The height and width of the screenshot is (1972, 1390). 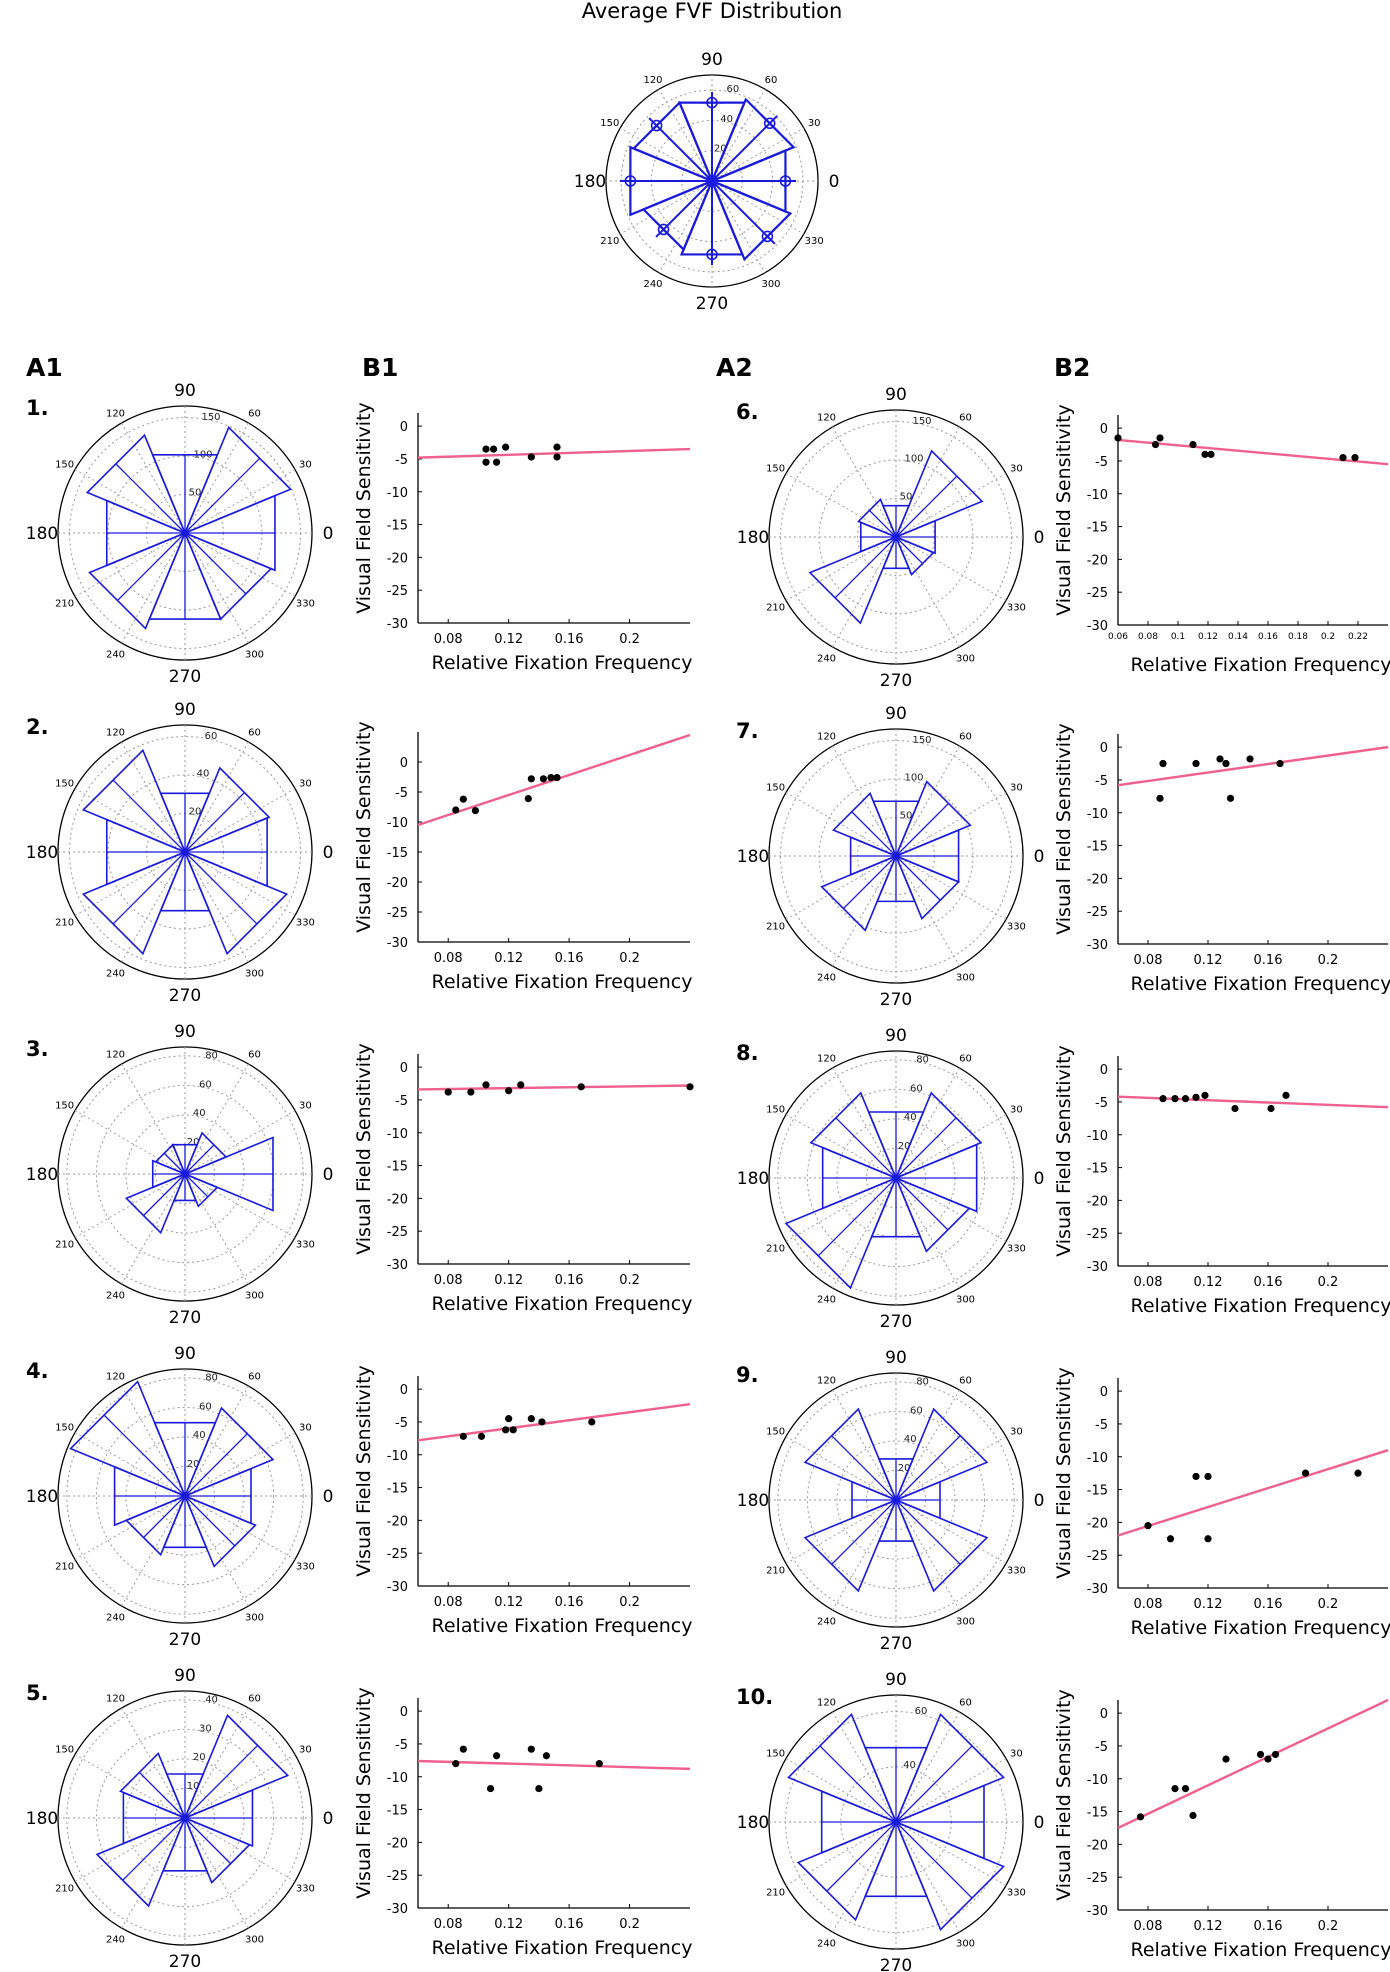 I want to click on participant-8-angle-label: 180, so click(x=753, y=1179).